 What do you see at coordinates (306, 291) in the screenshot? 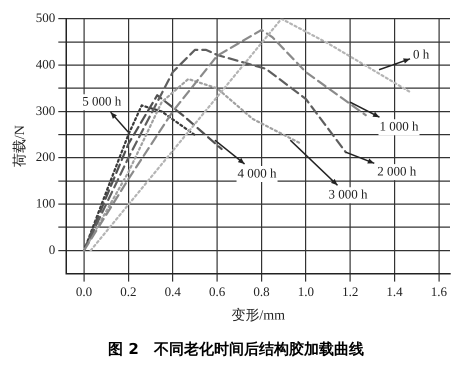
I see `x-tick-label: 1.0` at bounding box center [306, 291].